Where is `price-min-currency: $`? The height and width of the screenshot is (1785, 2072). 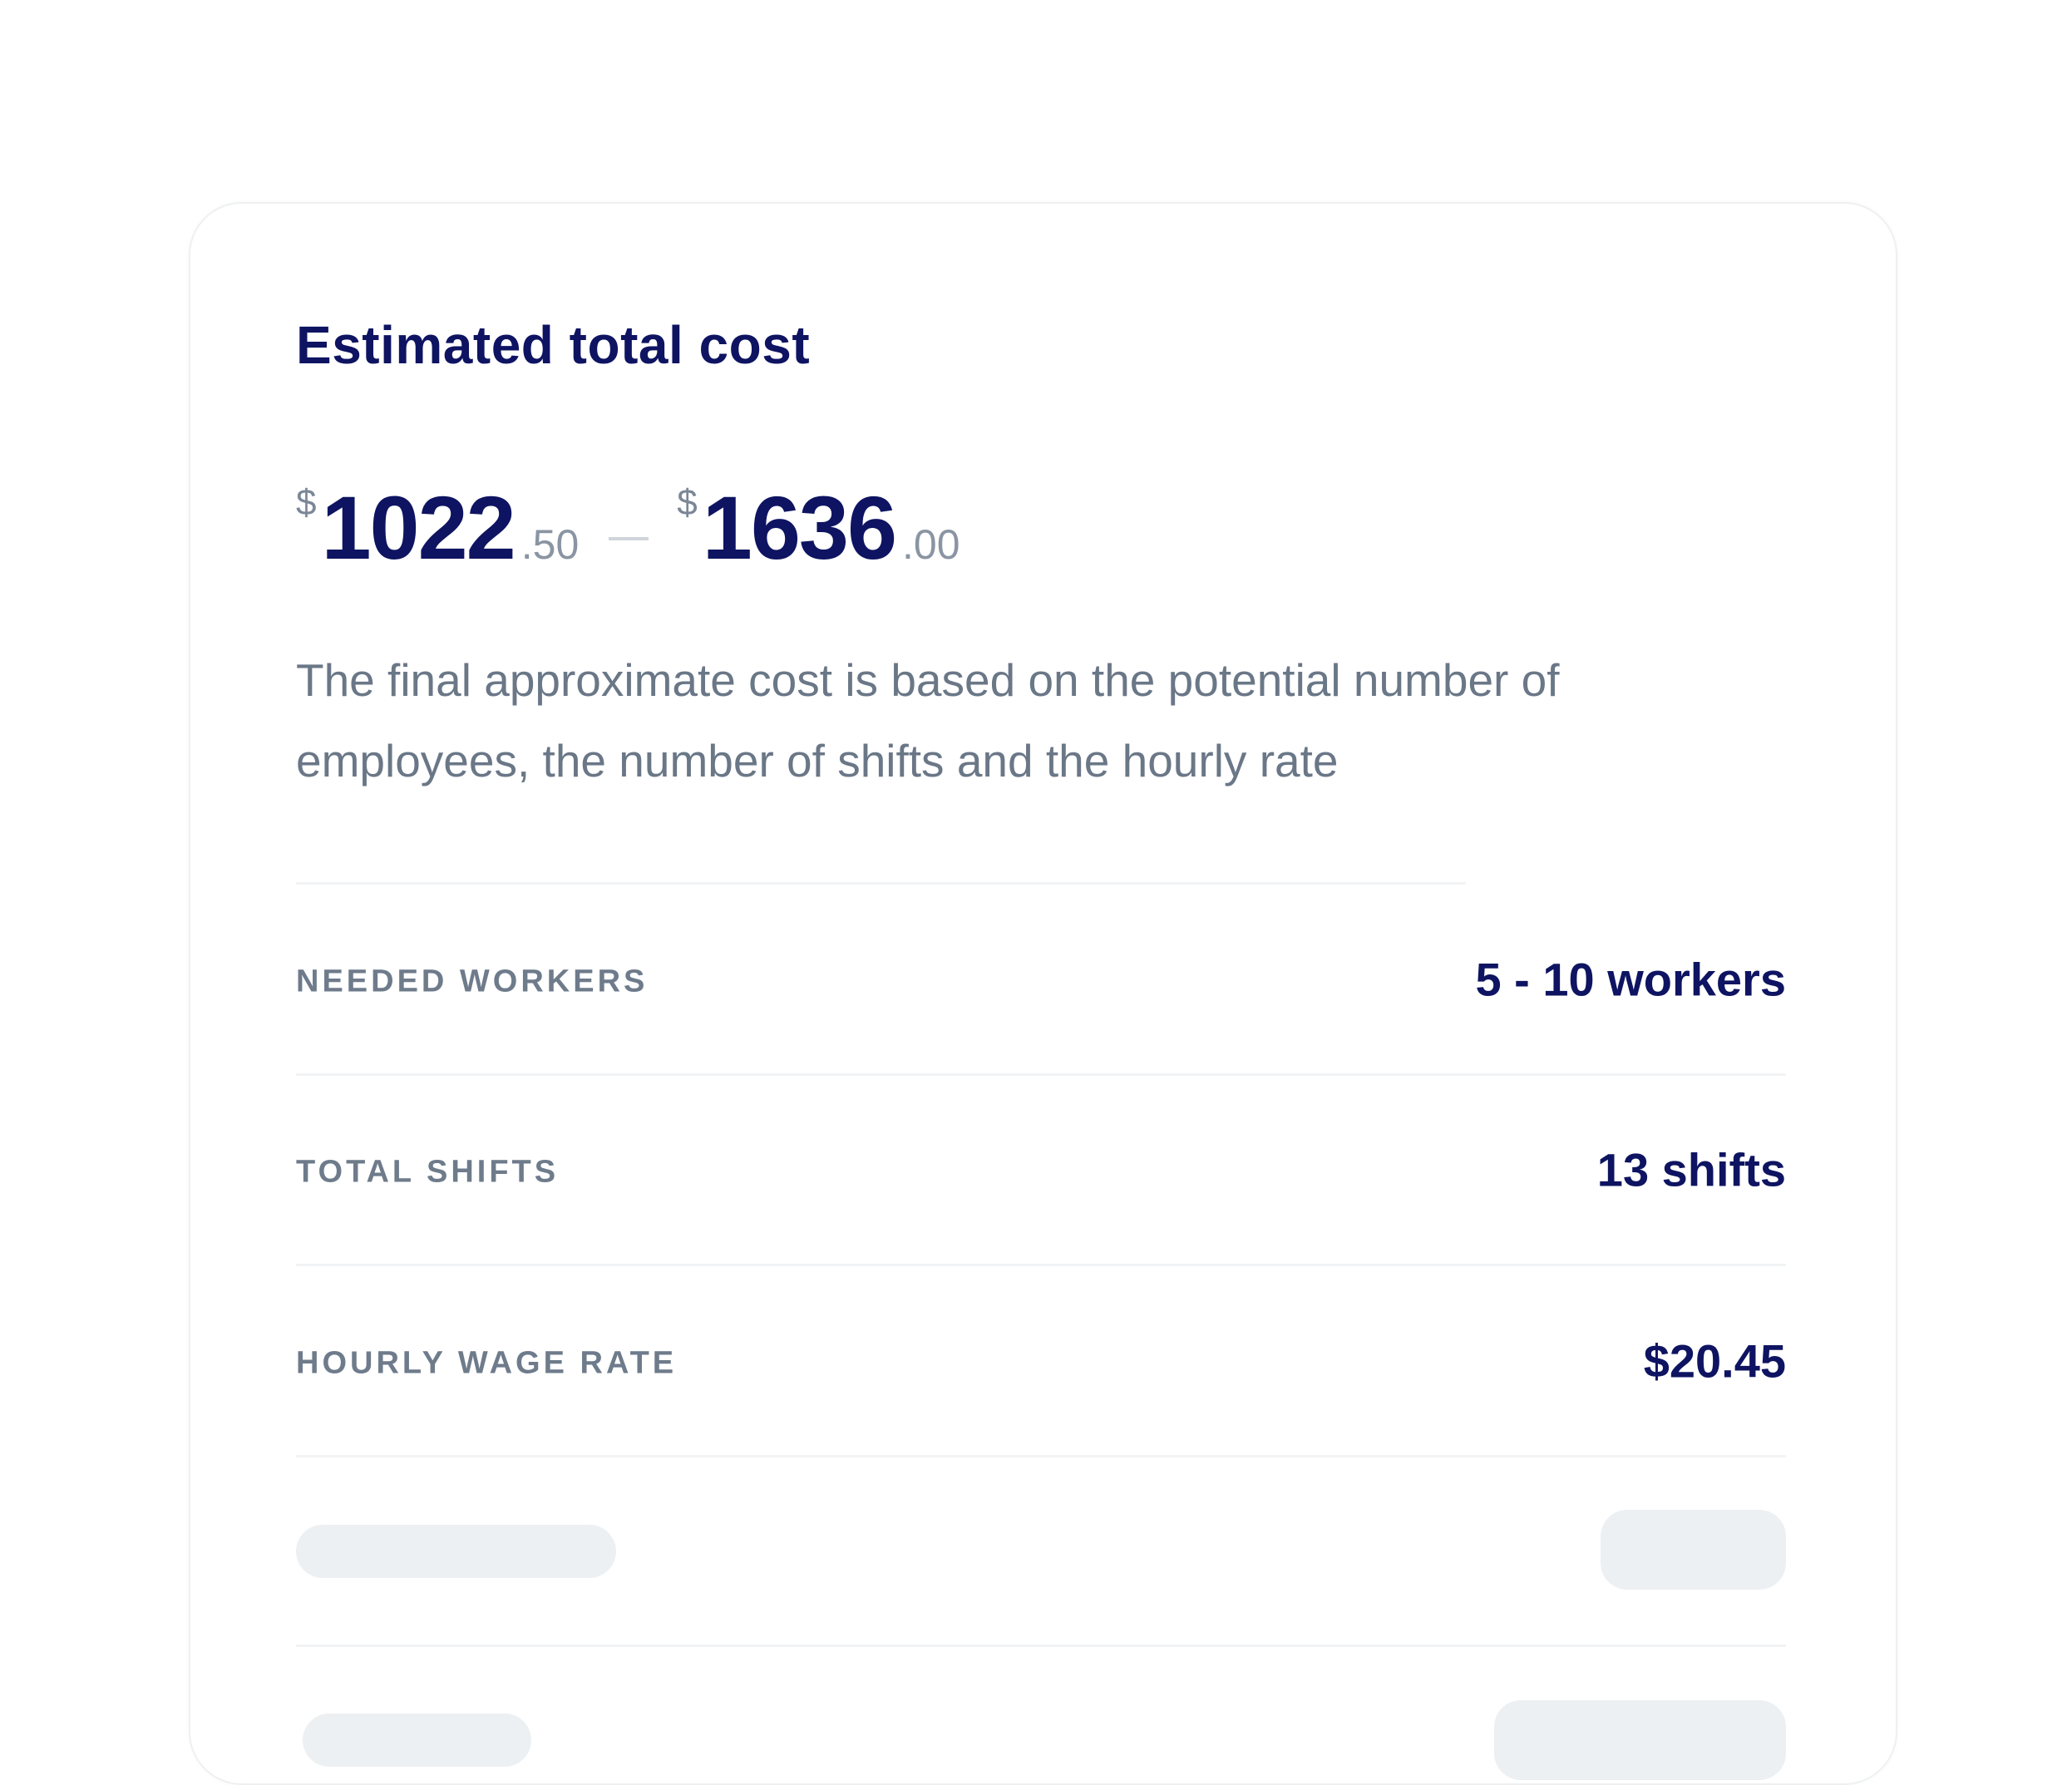
price-min-currency: $ is located at coordinates (306, 502).